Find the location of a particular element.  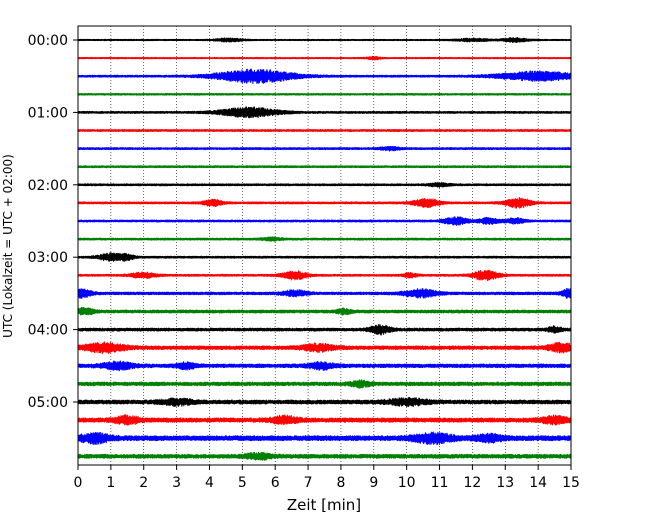

x-tick-label: 9 is located at coordinates (373, 483).